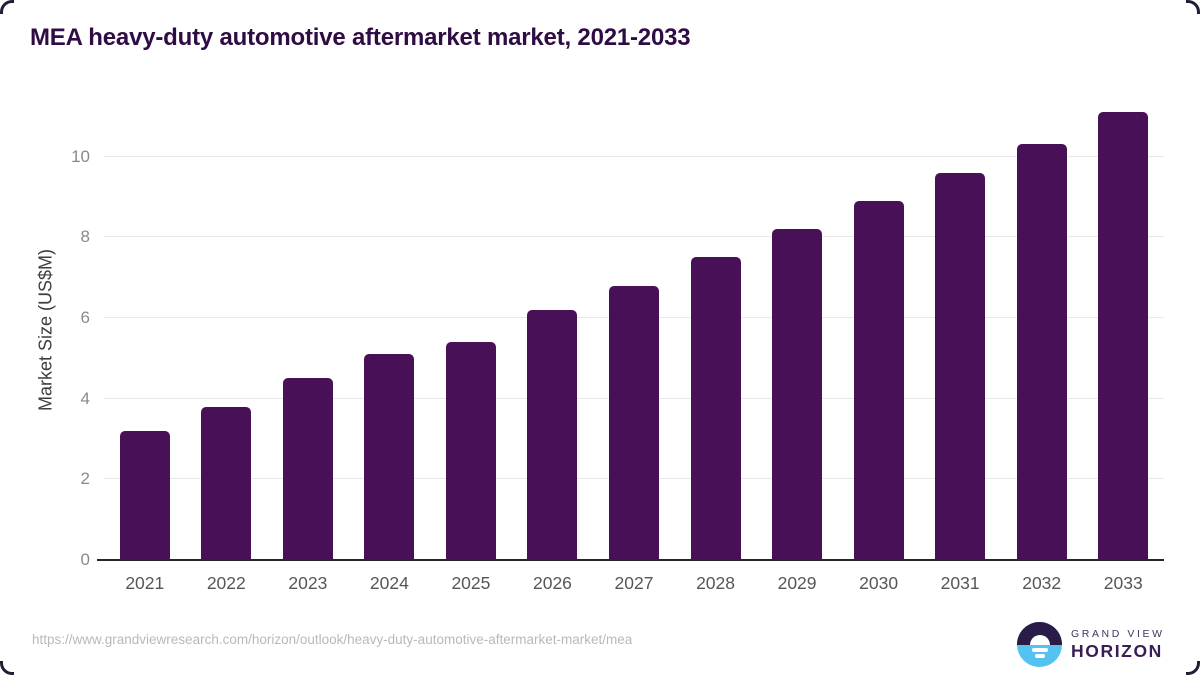  Describe the element at coordinates (1123, 336) in the screenshot. I see `bar-2033` at that location.